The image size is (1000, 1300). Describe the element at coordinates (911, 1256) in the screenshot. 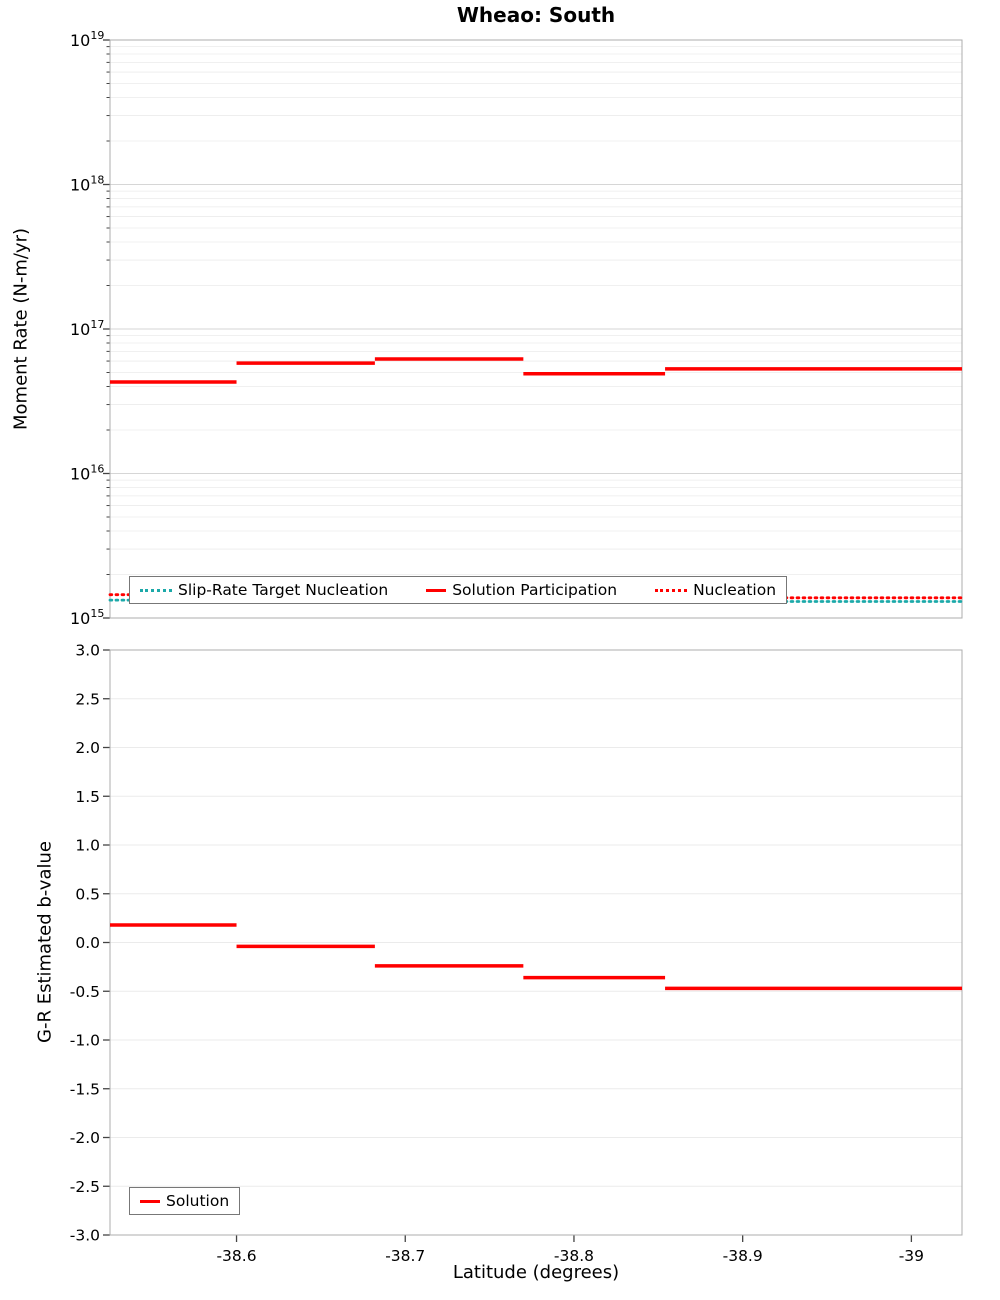

I see `x-tick-label: -39` at that location.